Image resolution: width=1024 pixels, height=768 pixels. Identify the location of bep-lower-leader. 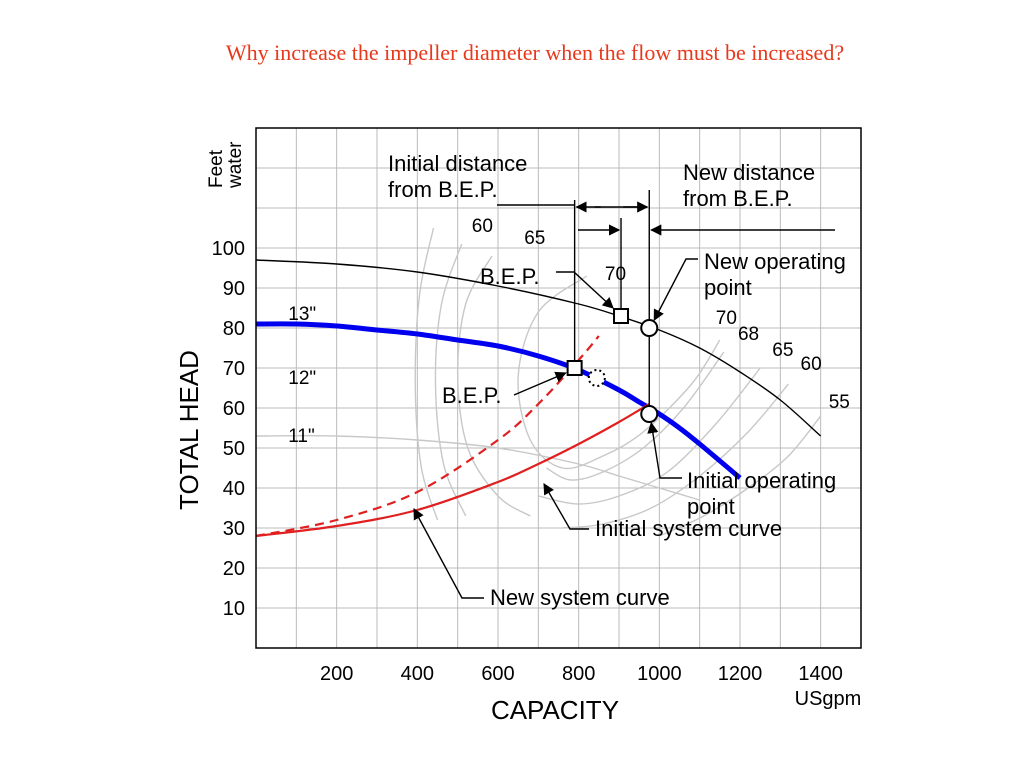
(540, 383).